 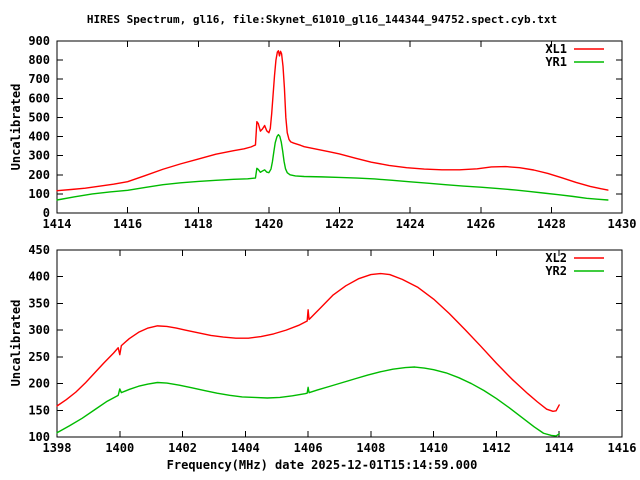 I want to click on legend-label-YR1: YR1, so click(x=556, y=62).